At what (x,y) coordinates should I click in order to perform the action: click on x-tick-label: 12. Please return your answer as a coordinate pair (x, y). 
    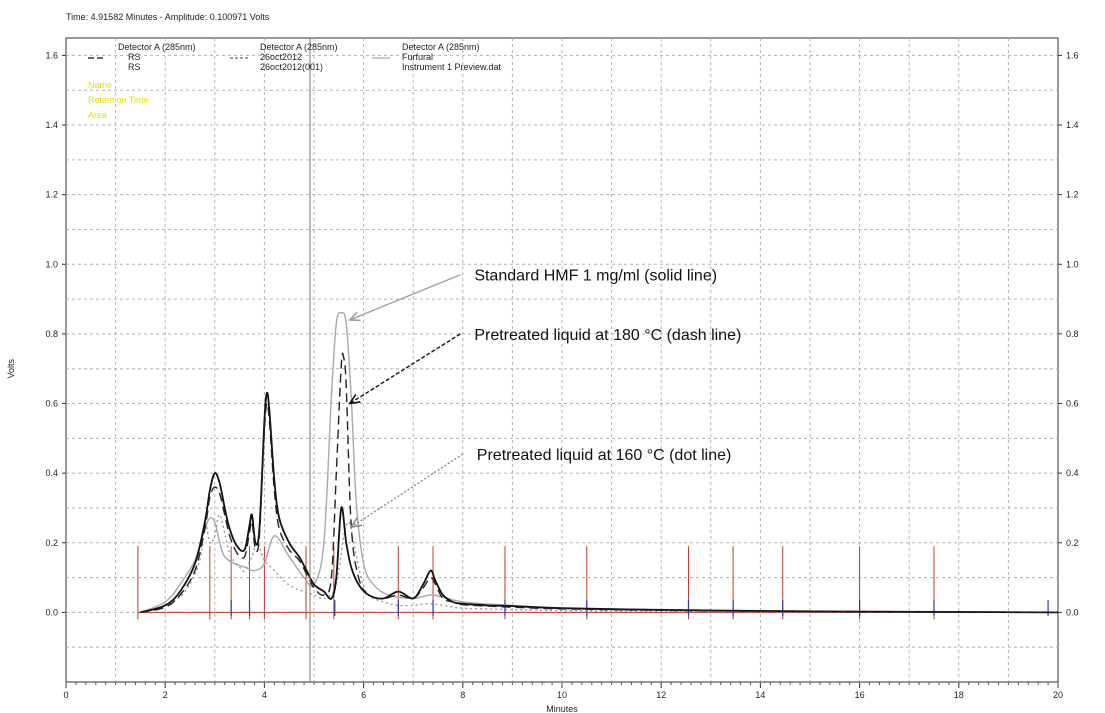
    Looking at the image, I should click on (661, 695).